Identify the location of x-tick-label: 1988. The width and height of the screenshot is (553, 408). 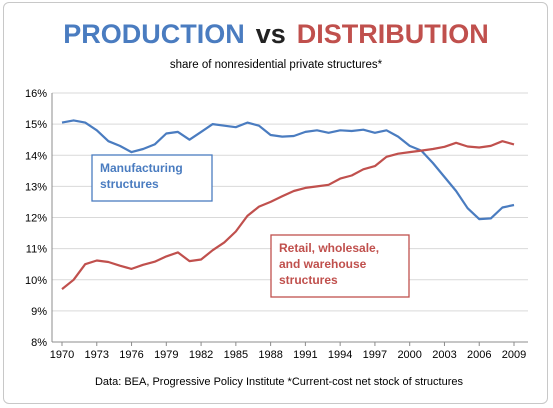
(270, 355).